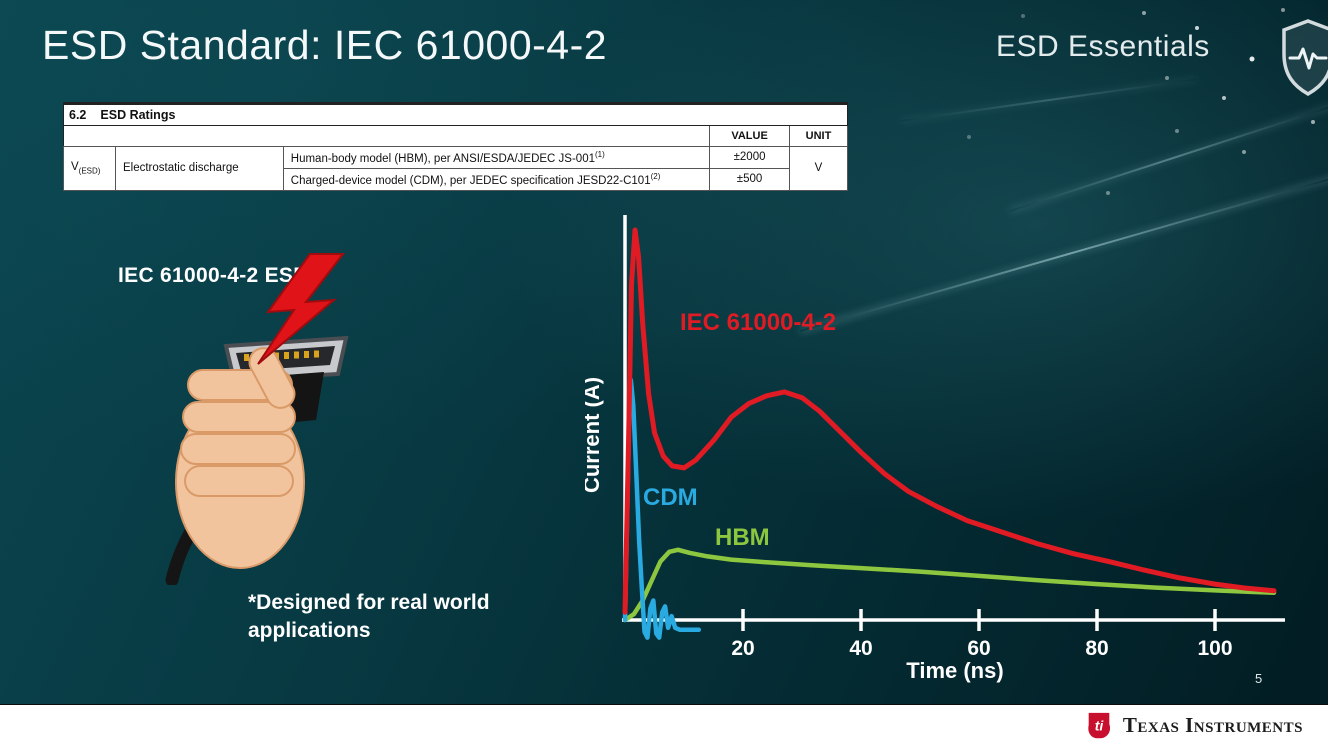 The image size is (1328, 746). What do you see at coordinates (213, 275) in the screenshot?
I see `illustration-caption: IEC 61000-4-2 ESD` at bounding box center [213, 275].